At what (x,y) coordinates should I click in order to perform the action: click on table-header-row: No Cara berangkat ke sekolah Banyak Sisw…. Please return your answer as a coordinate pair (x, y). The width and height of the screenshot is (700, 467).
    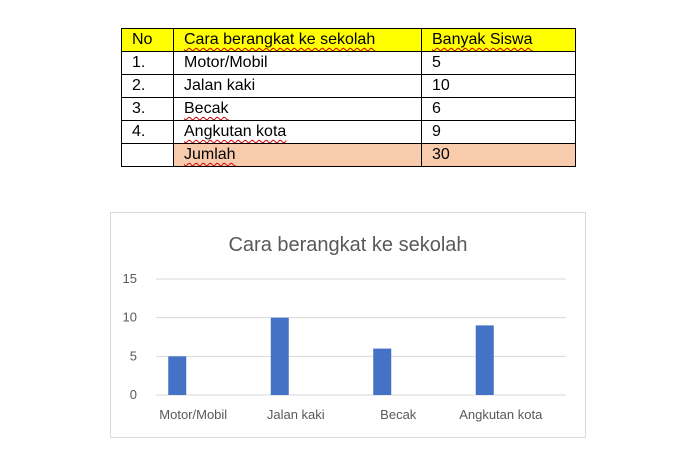
    Looking at the image, I should click on (348, 40).